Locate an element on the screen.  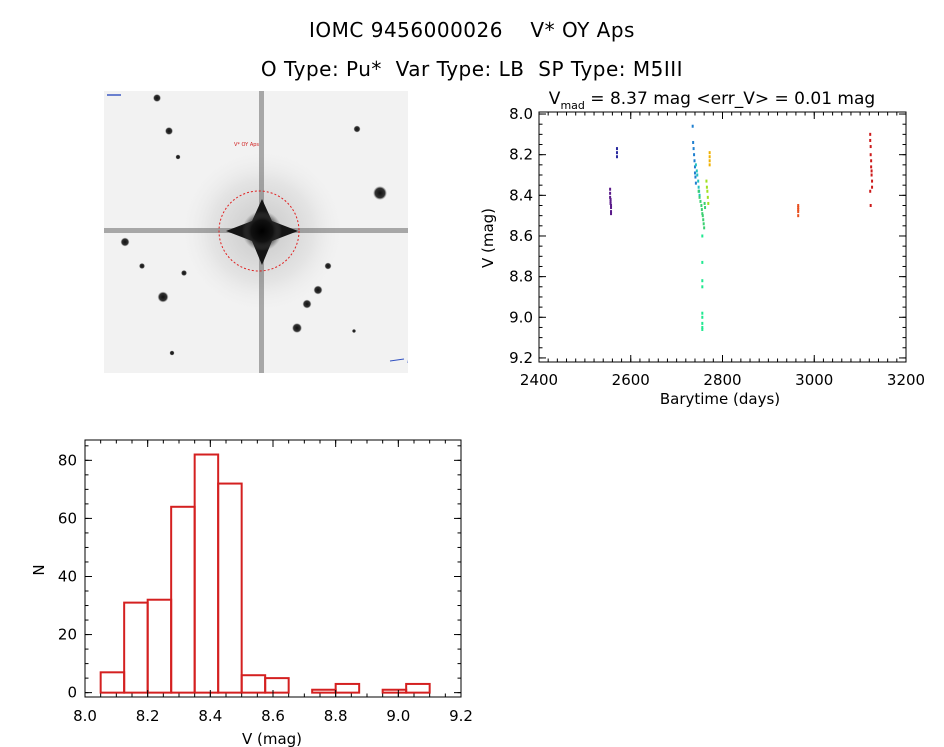
x-tick-label: 9.0 is located at coordinates (398, 716).